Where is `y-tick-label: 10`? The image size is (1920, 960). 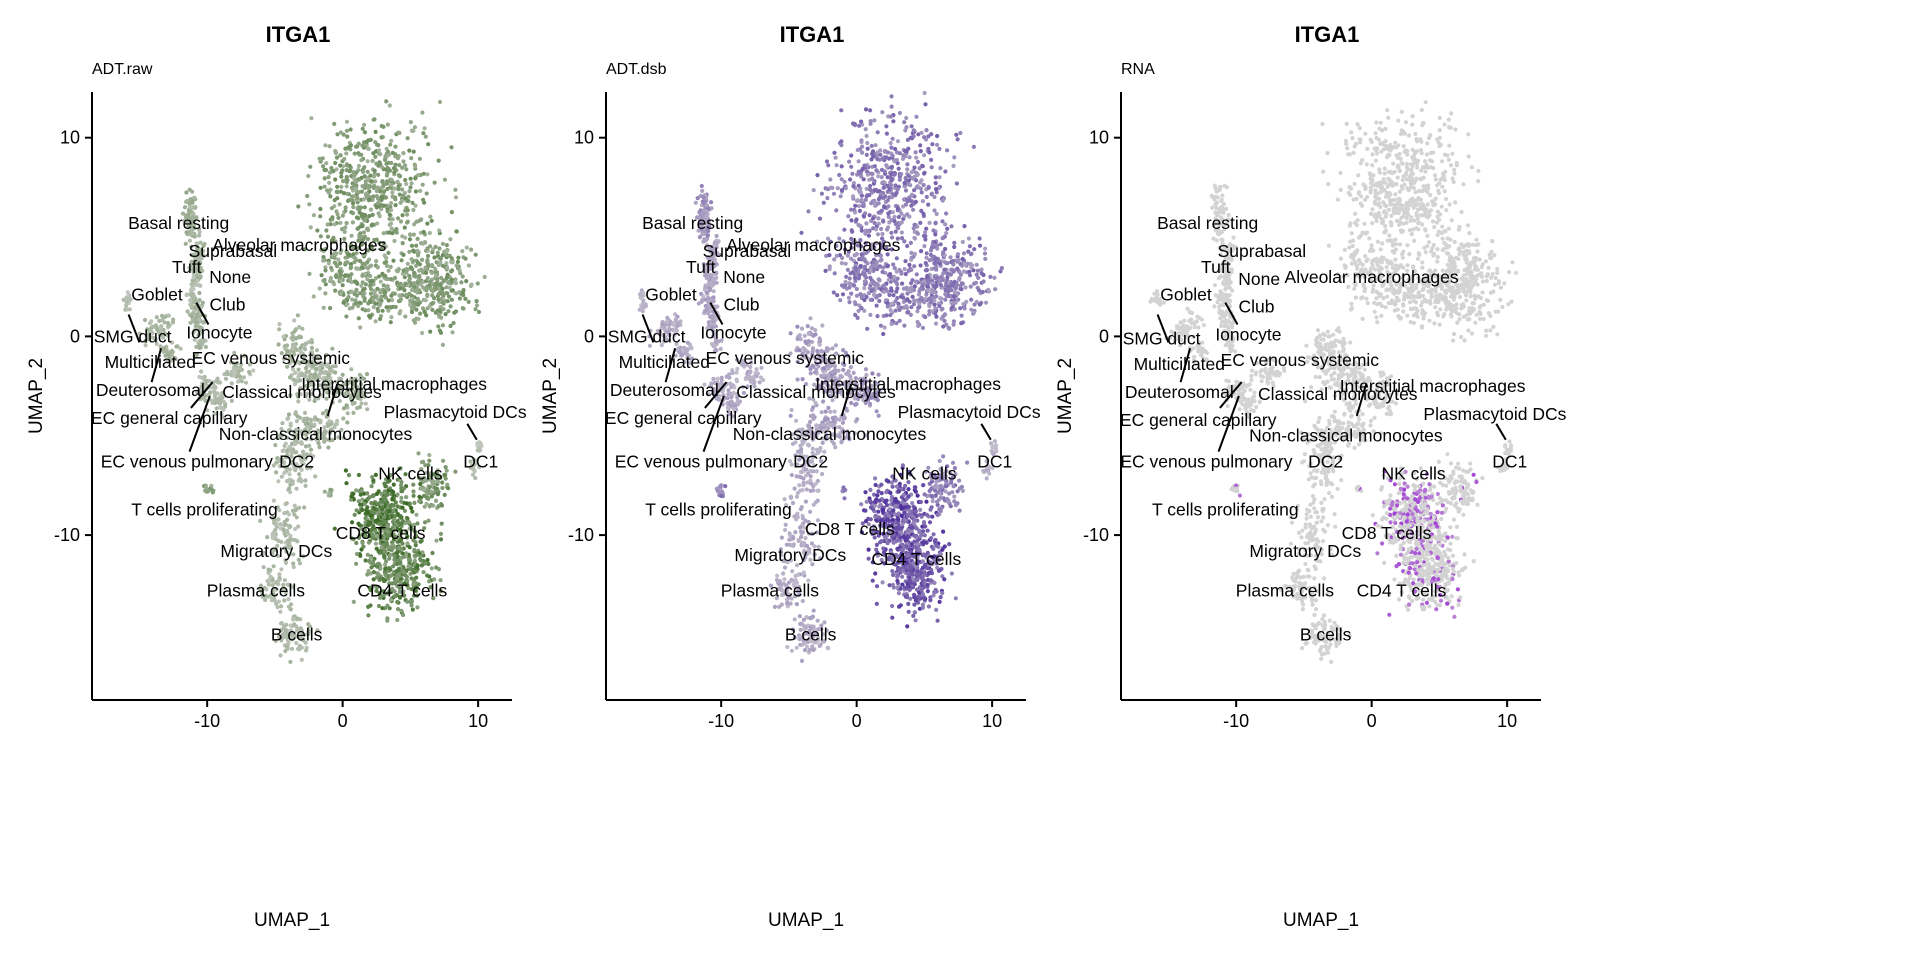 y-tick-label: 10 is located at coordinates (70, 138).